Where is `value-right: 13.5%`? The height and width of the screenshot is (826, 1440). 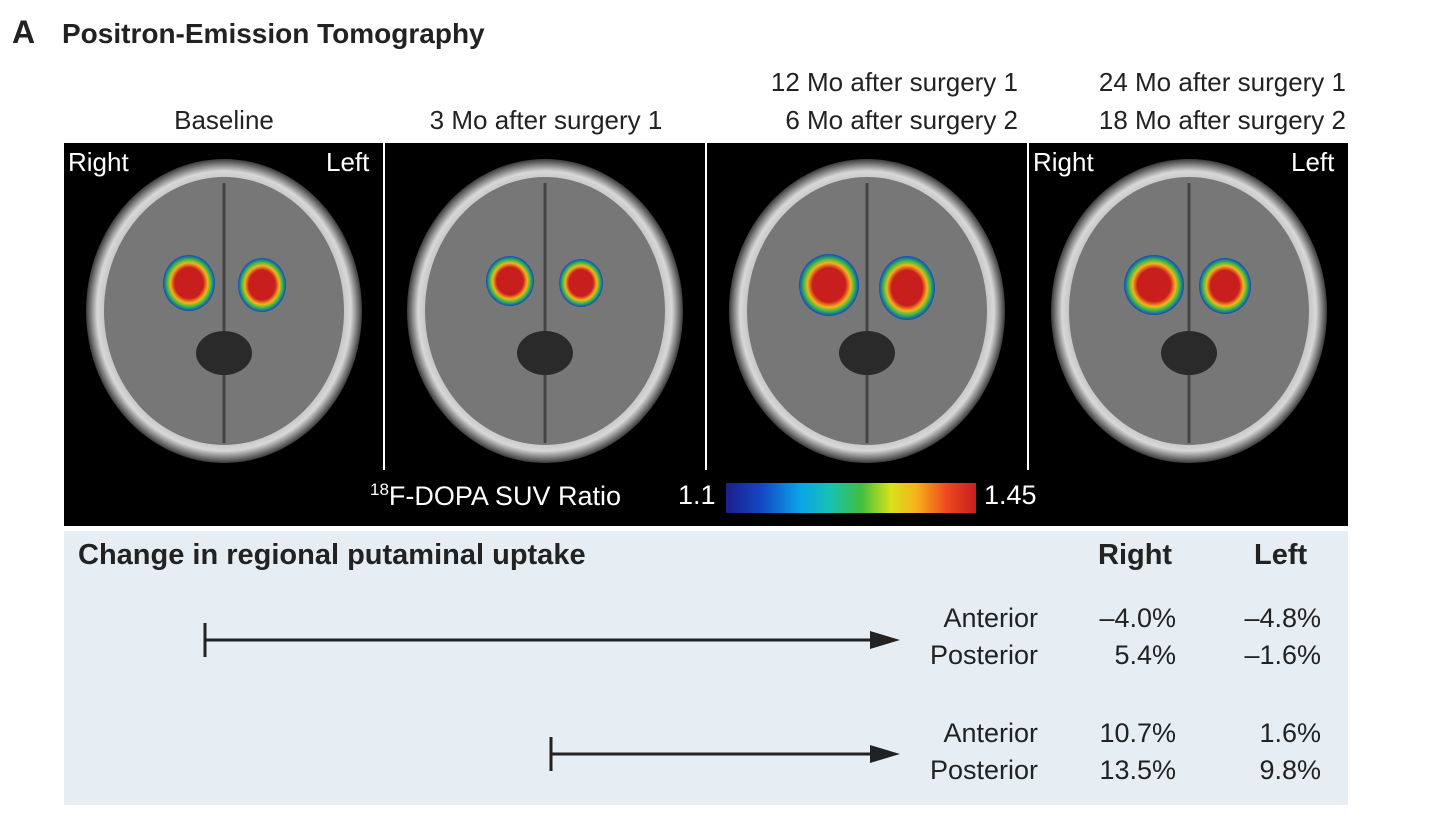
value-right: 13.5% is located at coordinates (1137, 770).